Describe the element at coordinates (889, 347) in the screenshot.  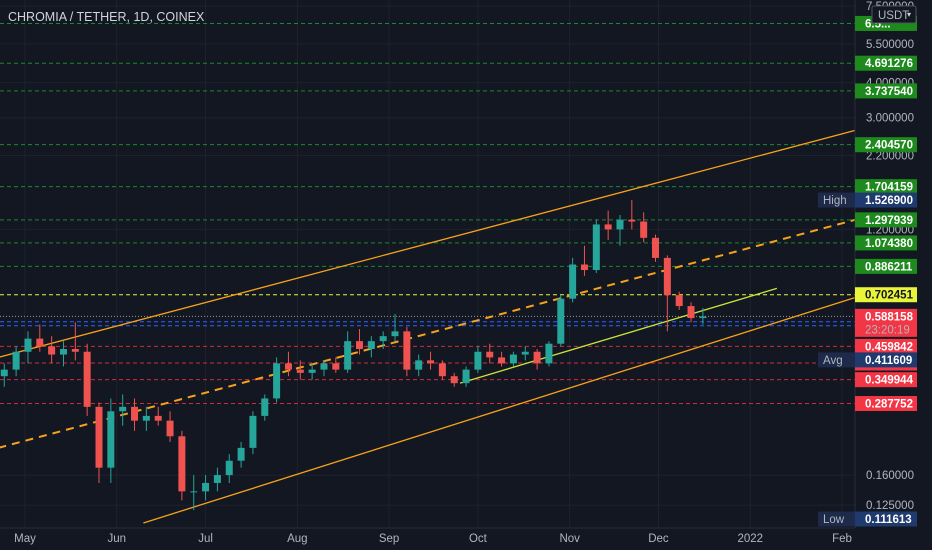
I see `level-label-red: 0.459842` at that location.